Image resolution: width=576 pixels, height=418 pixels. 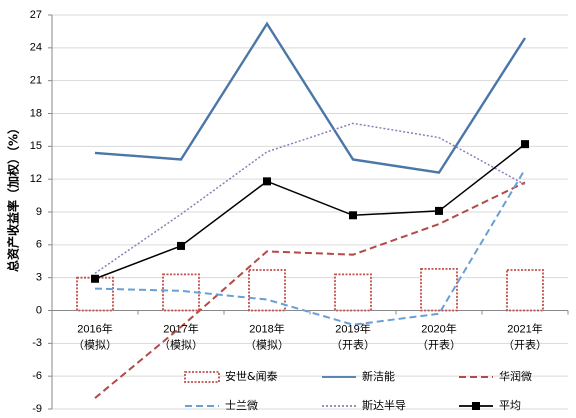 What do you see at coordinates (378, 376) in the screenshot?
I see `legend-label: 新洁能` at bounding box center [378, 376].